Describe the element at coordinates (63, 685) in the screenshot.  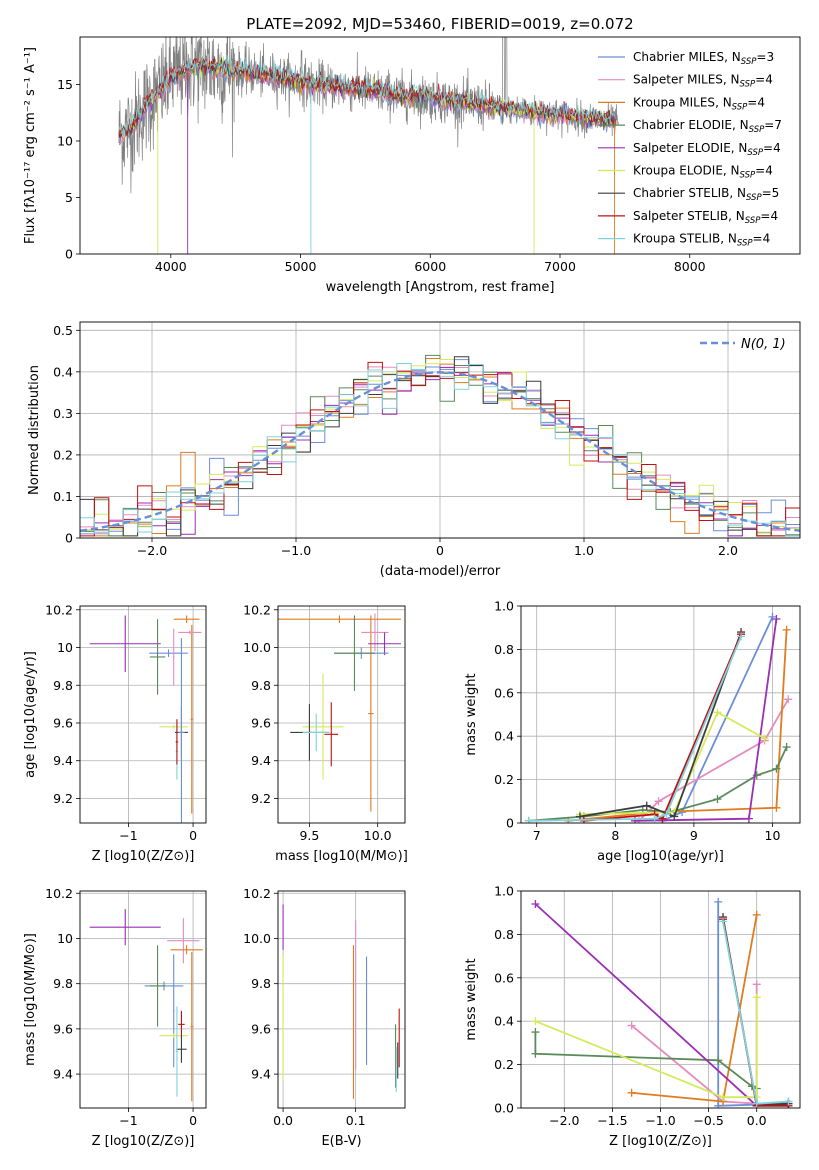
I see `y-tick-label: 9.8` at that location.